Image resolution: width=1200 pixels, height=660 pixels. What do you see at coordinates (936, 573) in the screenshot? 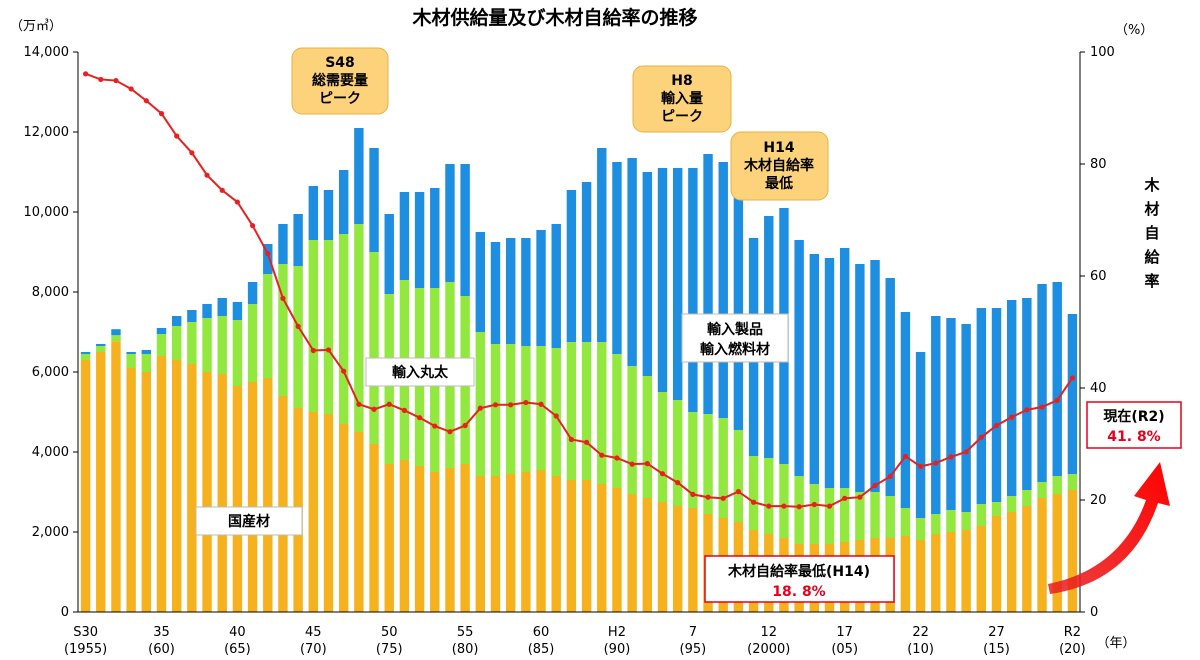
I see `bar-domestic-2011` at bounding box center [936, 573].